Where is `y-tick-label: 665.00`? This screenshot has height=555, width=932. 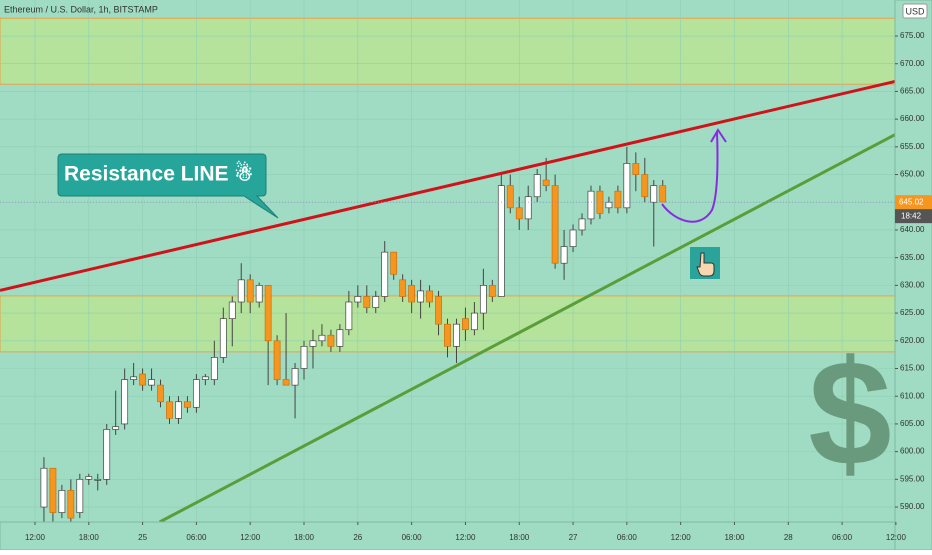 y-tick-label: 665.00 is located at coordinates (912, 91).